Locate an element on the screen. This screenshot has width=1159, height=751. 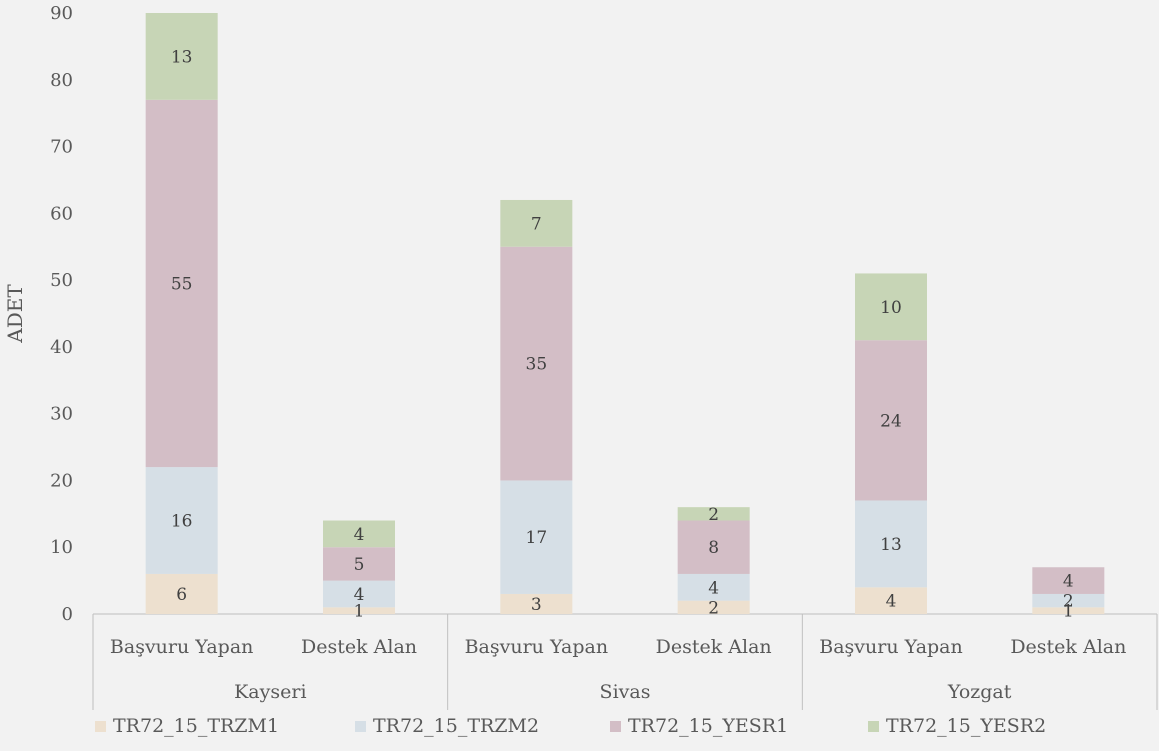
group-label: Sivas is located at coordinates (625, 692).